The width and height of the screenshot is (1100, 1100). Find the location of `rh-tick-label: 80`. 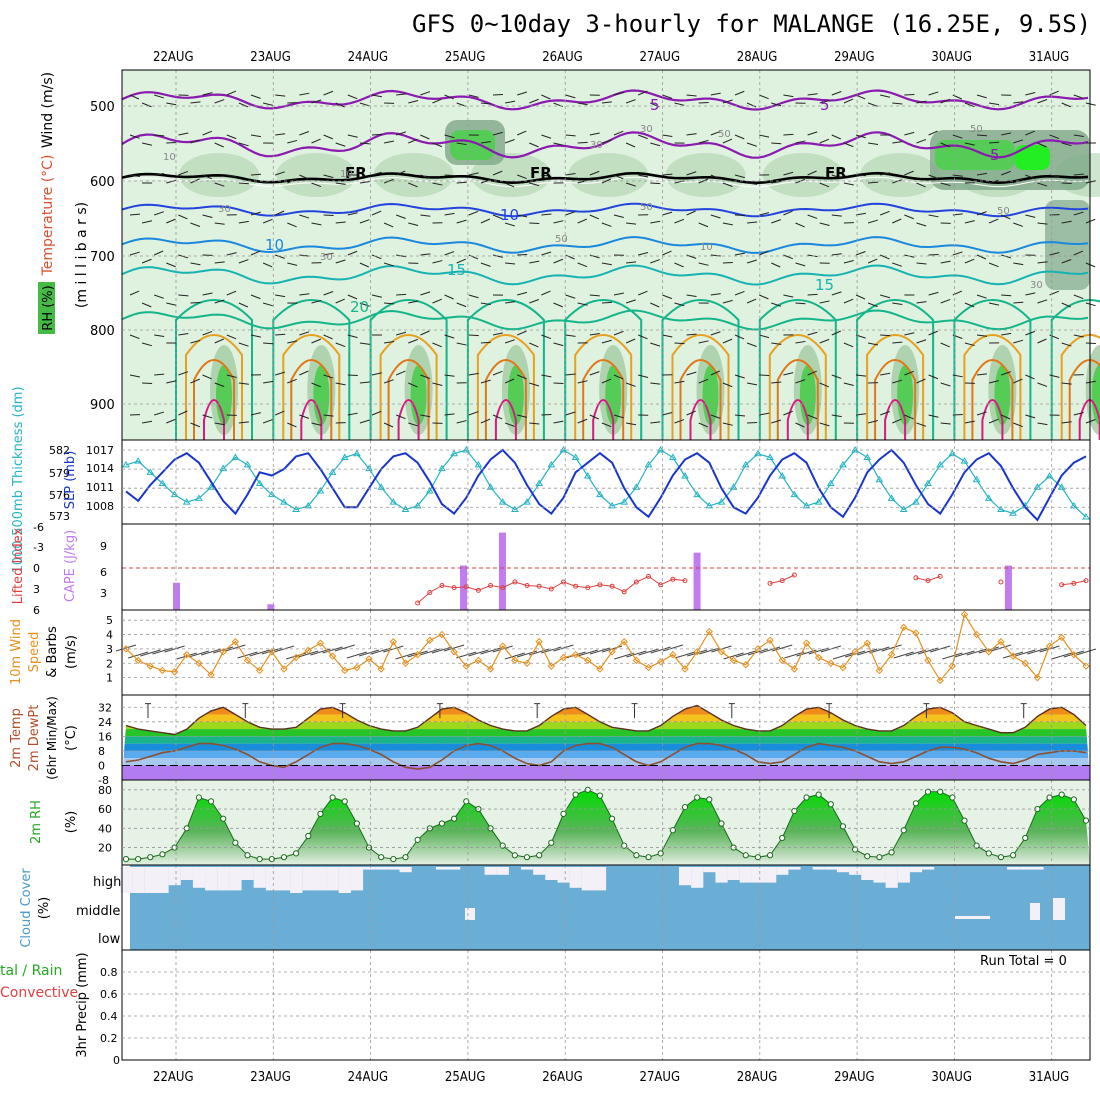

rh-tick-label: 80 is located at coordinates (105, 790).